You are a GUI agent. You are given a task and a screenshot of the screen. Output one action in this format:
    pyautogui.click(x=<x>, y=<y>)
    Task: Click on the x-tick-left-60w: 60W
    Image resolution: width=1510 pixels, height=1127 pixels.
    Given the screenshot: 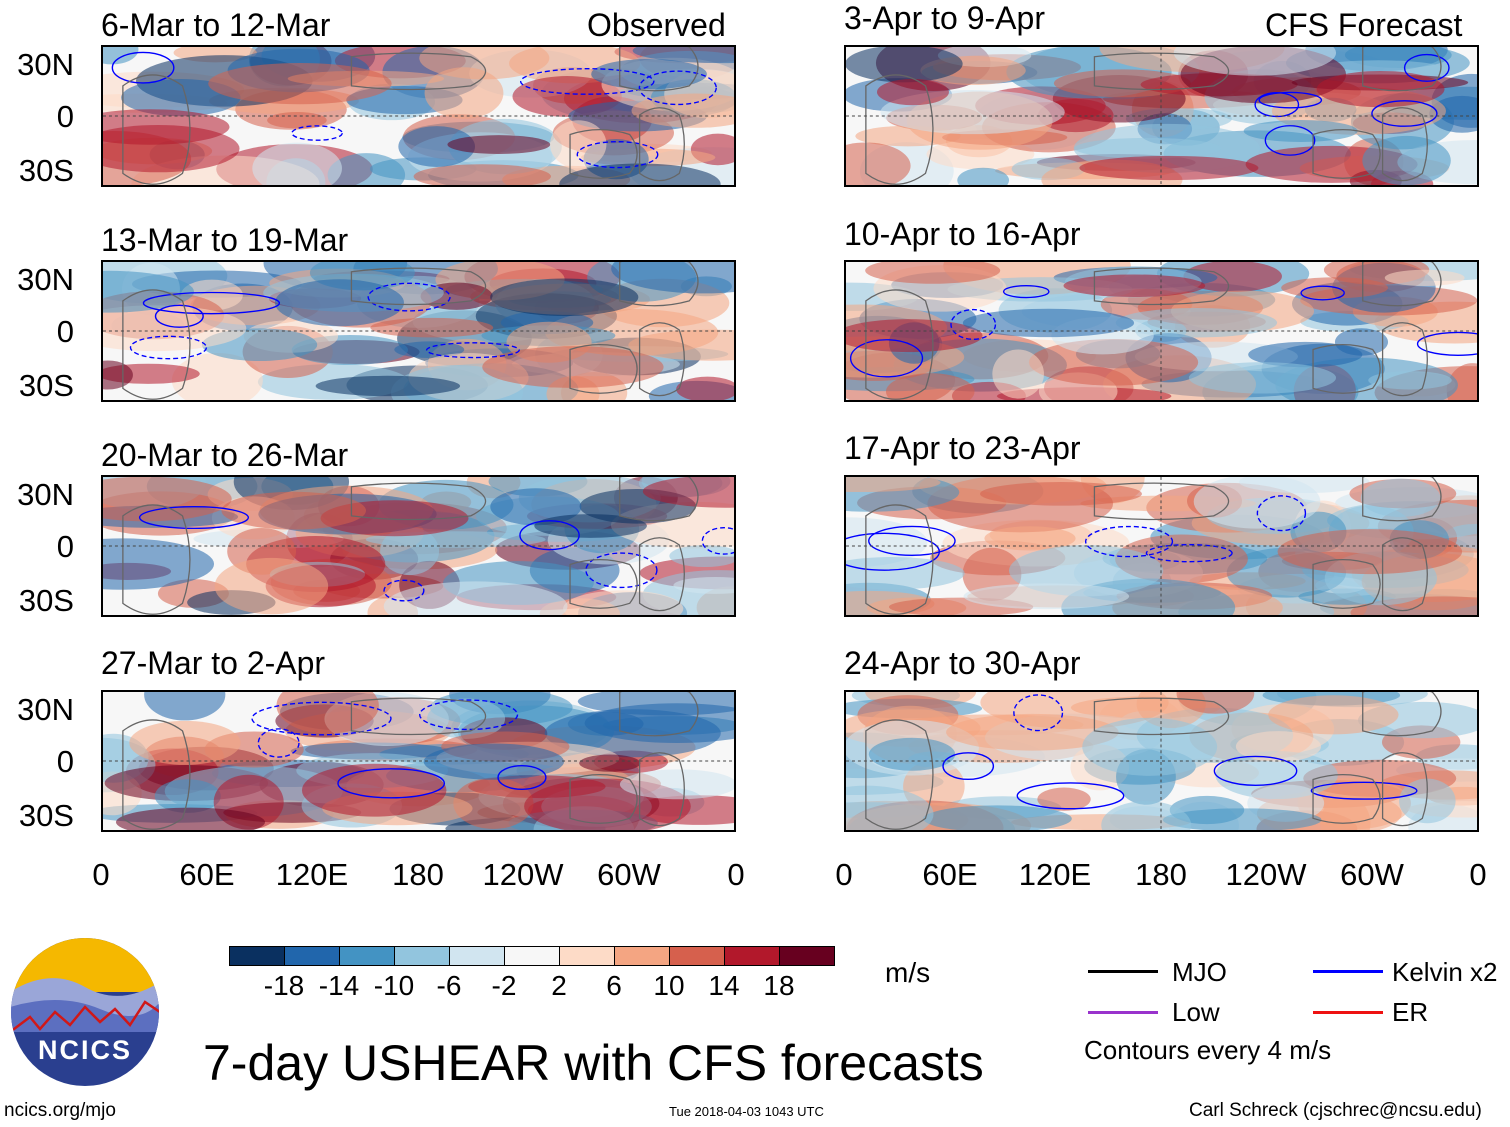 What is the action you would take?
    pyautogui.click(x=629, y=874)
    